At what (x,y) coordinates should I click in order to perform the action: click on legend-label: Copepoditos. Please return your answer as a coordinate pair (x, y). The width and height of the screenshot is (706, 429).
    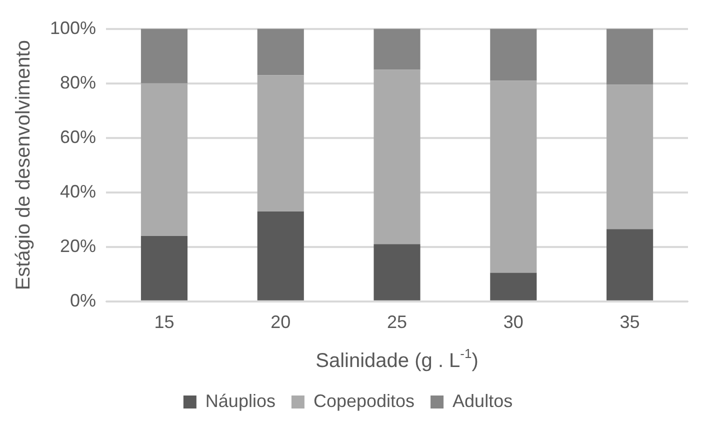
    Looking at the image, I should click on (364, 400).